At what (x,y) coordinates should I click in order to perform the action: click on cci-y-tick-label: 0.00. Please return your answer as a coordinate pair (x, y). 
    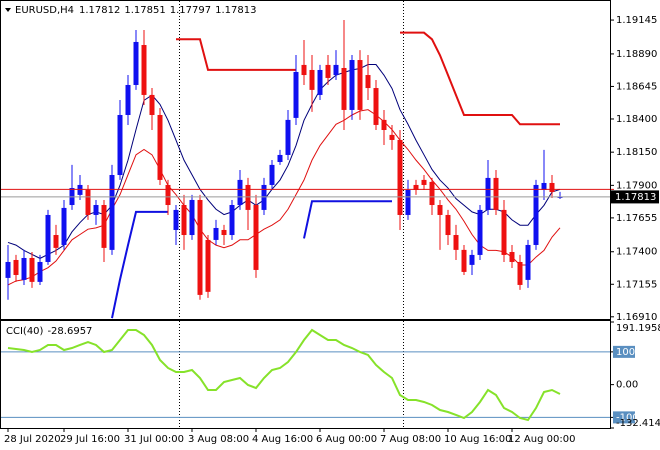
    Looking at the image, I should click on (627, 385).